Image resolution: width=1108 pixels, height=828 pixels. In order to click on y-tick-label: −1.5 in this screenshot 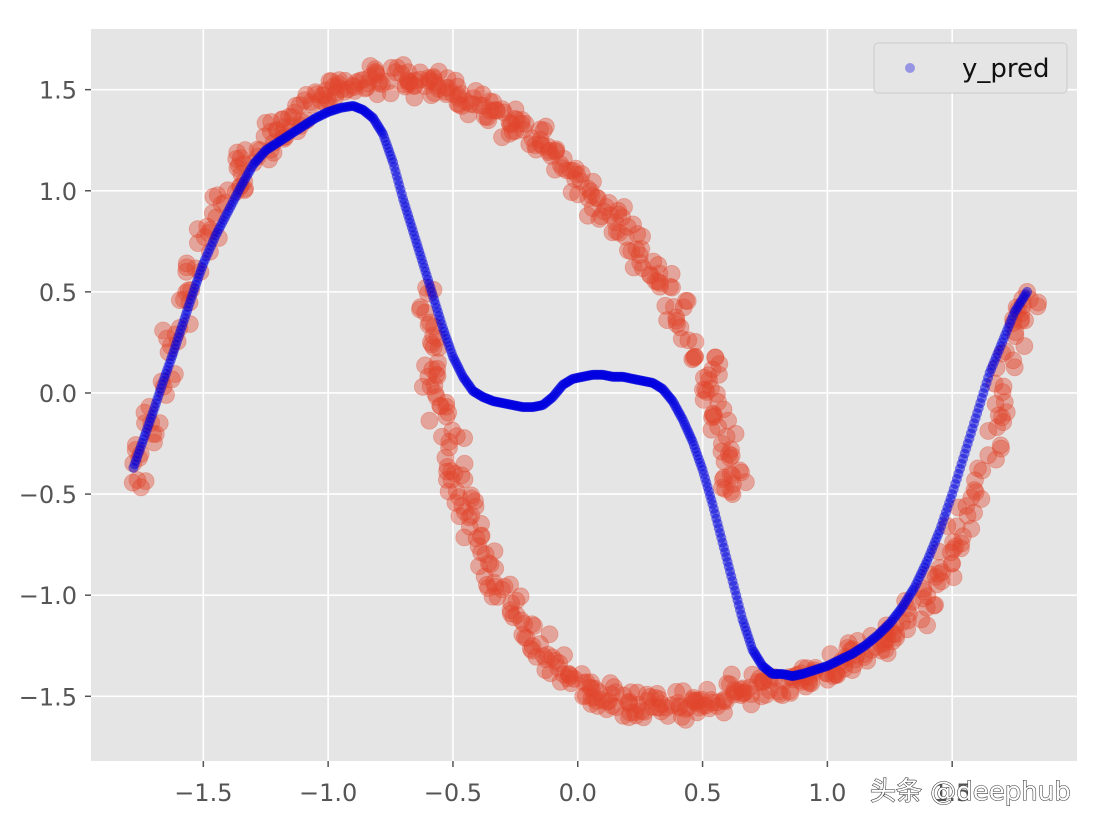, I will do `click(48, 697)`.